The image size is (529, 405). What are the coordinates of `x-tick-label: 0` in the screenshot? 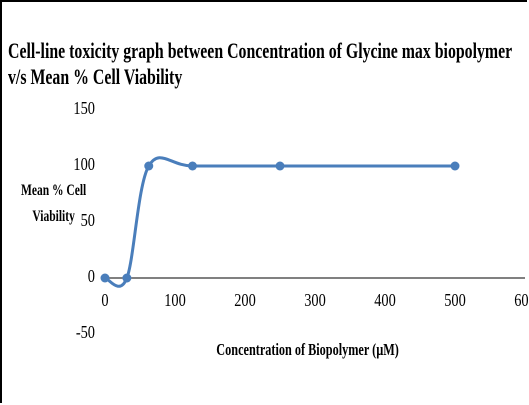 It's located at (104, 300).